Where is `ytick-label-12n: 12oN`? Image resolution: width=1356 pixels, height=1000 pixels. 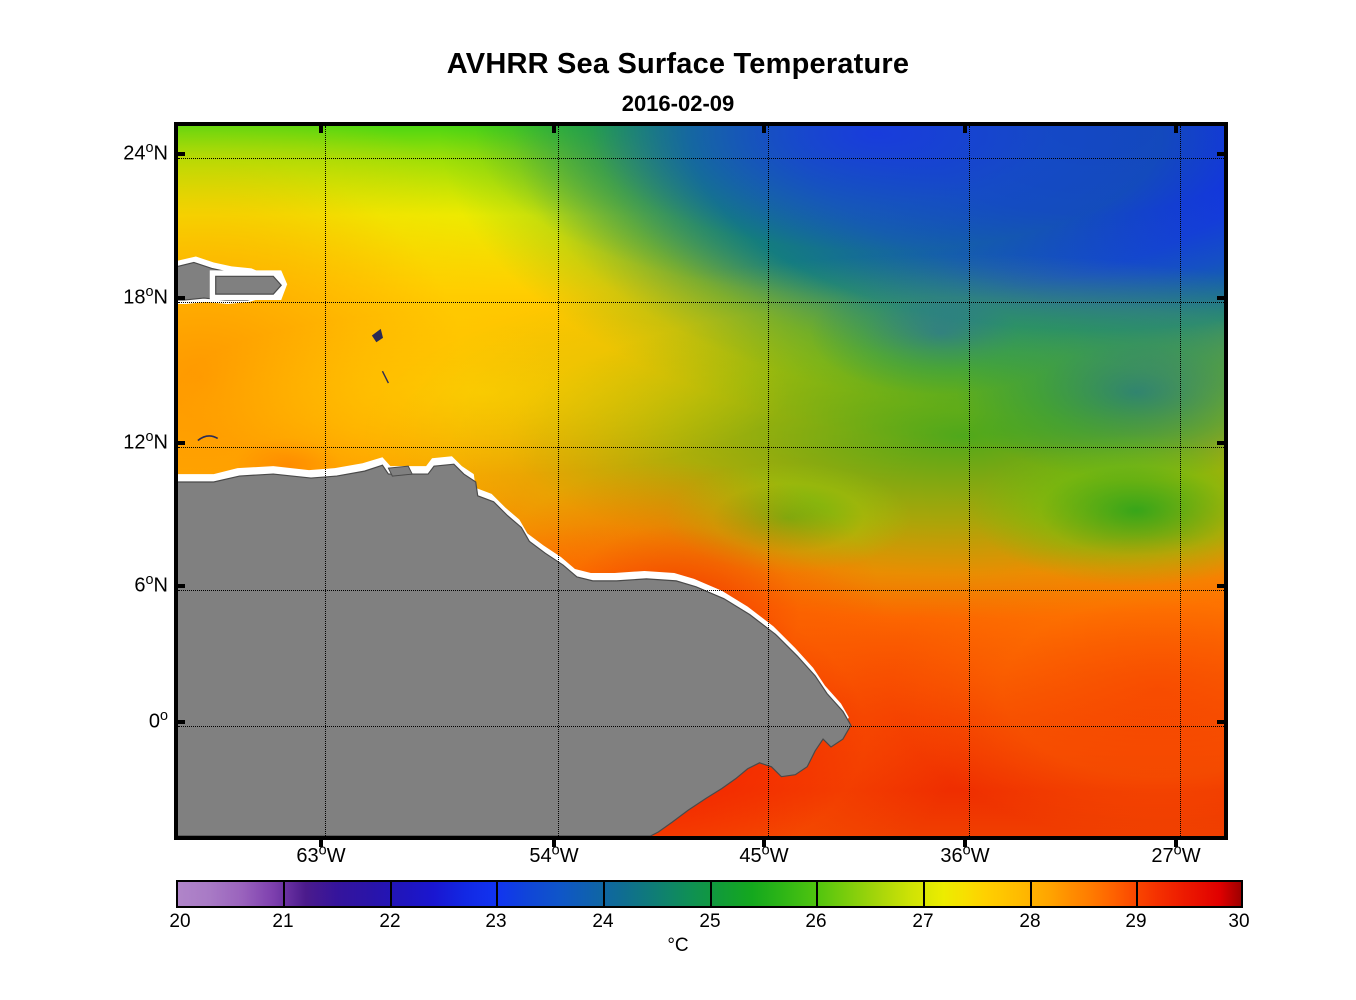
ytick-label-12n: 12oN is located at coordinates (145, 442).